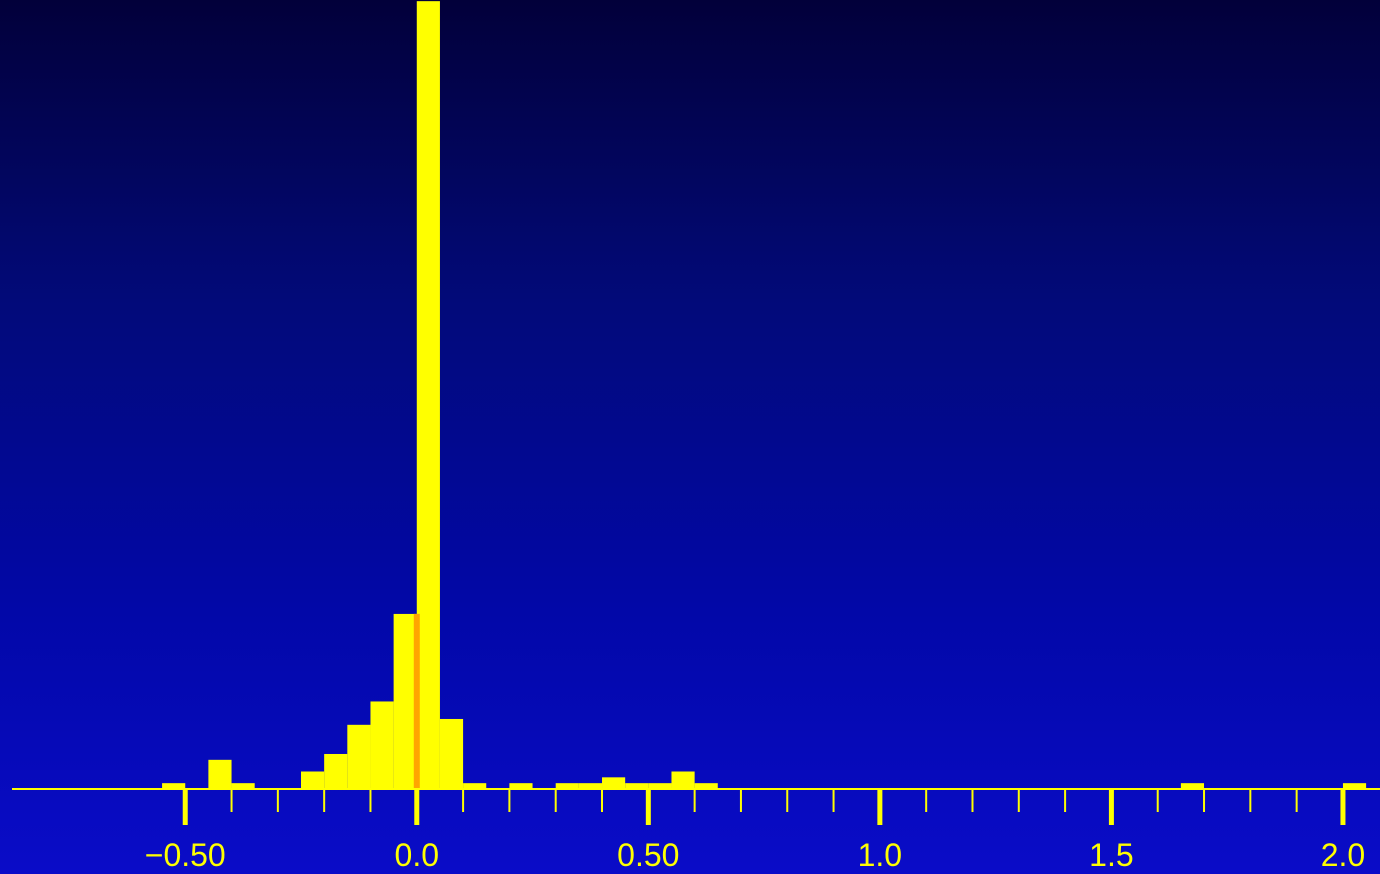 The width and height of the screenshot is (1380, 874). Describe the element at coordinates (417, 855) in the screenshot. I see `x-tick-label: 0.0` at that location.